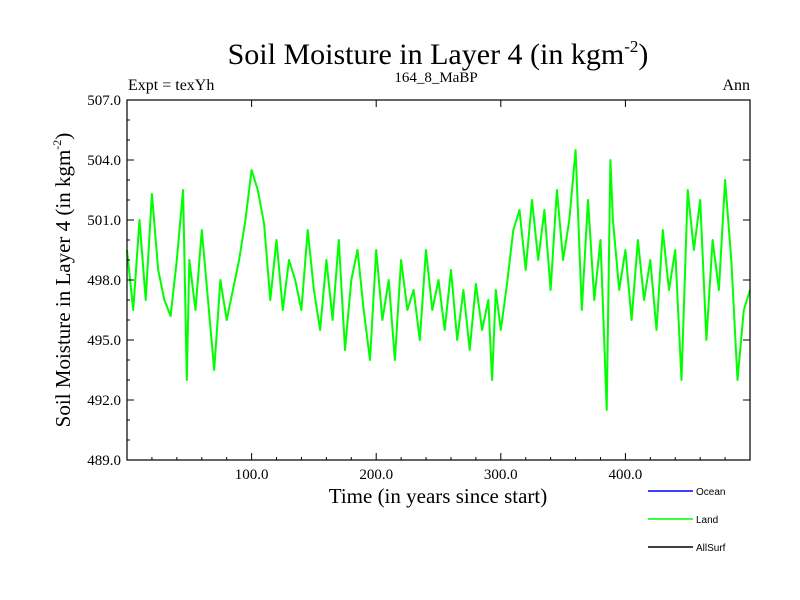 This screenshot has height=600, width=800. What do you see at coordinates (376, 475) in the screenshot?
I see `x-tick-label: 200.0` at bounding box center [376, 475].